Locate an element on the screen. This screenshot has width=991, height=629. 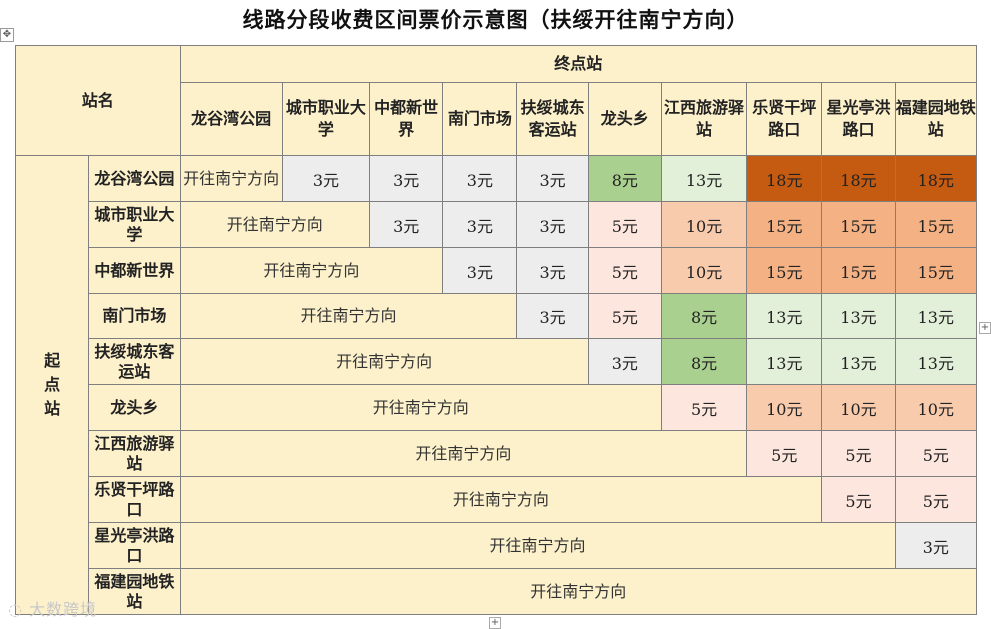
table-row: 福建园地铁站 开往南宁方向 is located at coordinates (496, 591).